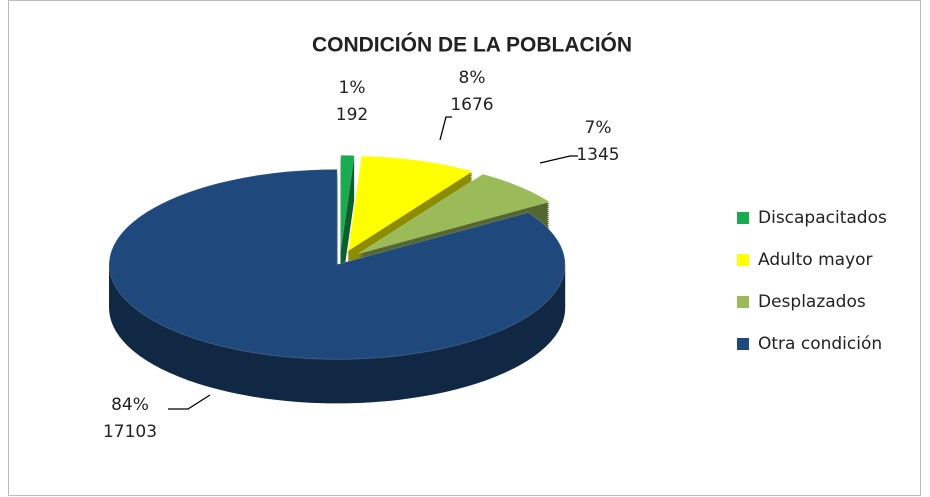 This screenshot has width=930, height=497. I want to click on chart-title: CONDICIÓN DE LA POBLACIÓN, so click(472, 45).